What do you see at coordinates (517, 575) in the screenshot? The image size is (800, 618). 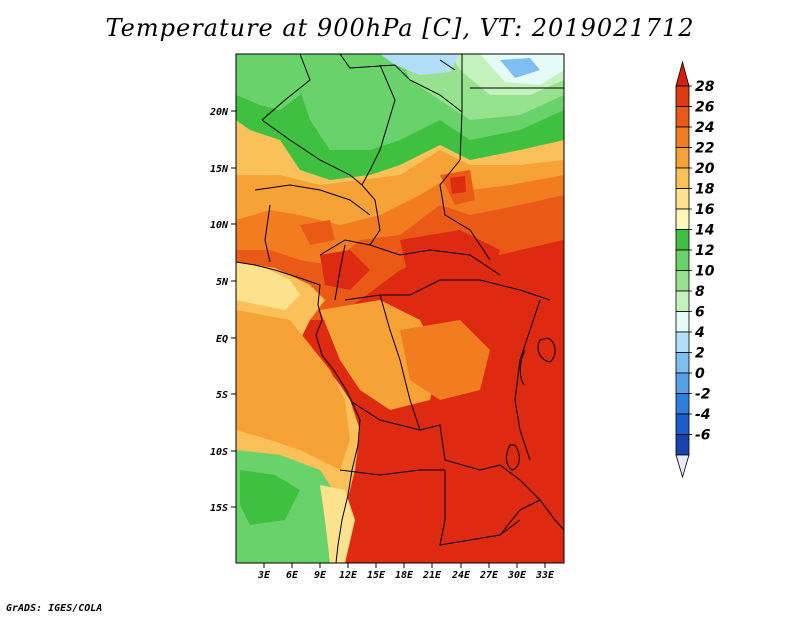 I see `lon-tick-label: 30E` at bounding box center [517, 575].